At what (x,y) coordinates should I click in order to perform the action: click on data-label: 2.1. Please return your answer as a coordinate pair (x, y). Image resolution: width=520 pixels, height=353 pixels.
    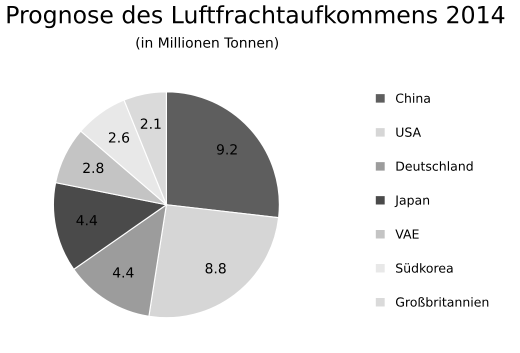
    Looking at the image, I should click on (150, 123).